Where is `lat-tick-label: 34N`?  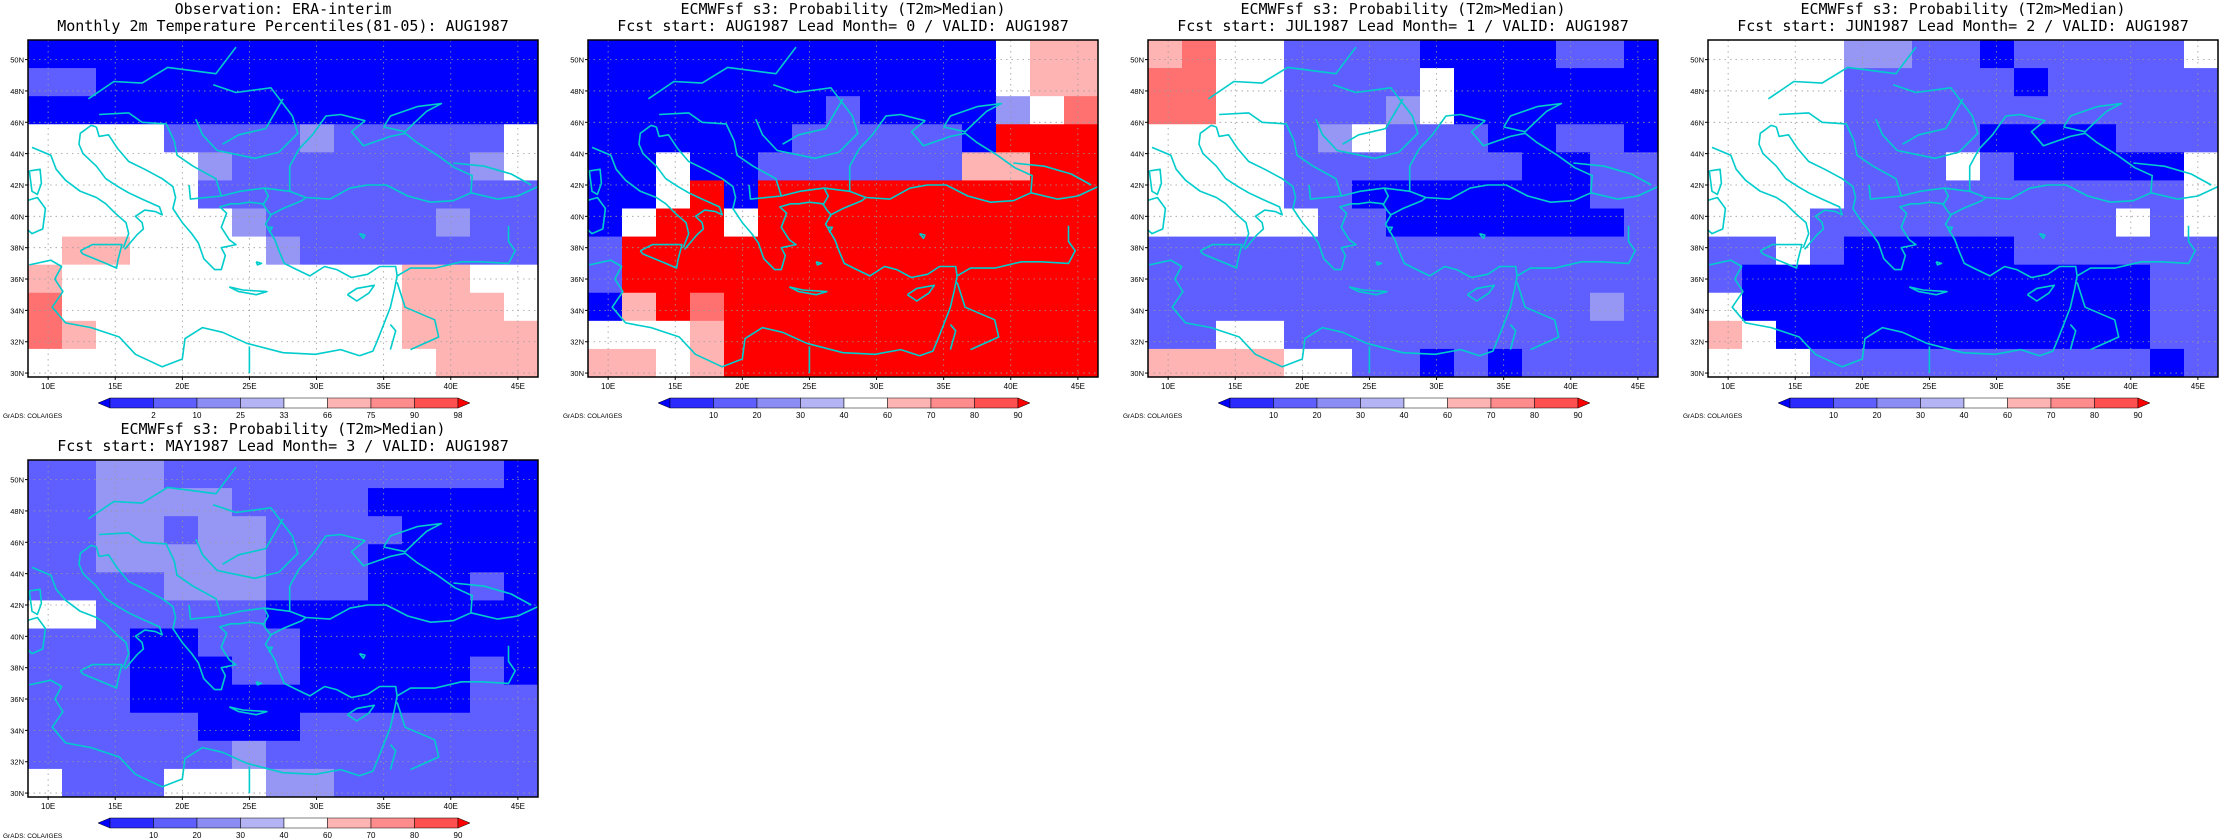 lat-tick-label: 34N is located at coordinates (17, 730).